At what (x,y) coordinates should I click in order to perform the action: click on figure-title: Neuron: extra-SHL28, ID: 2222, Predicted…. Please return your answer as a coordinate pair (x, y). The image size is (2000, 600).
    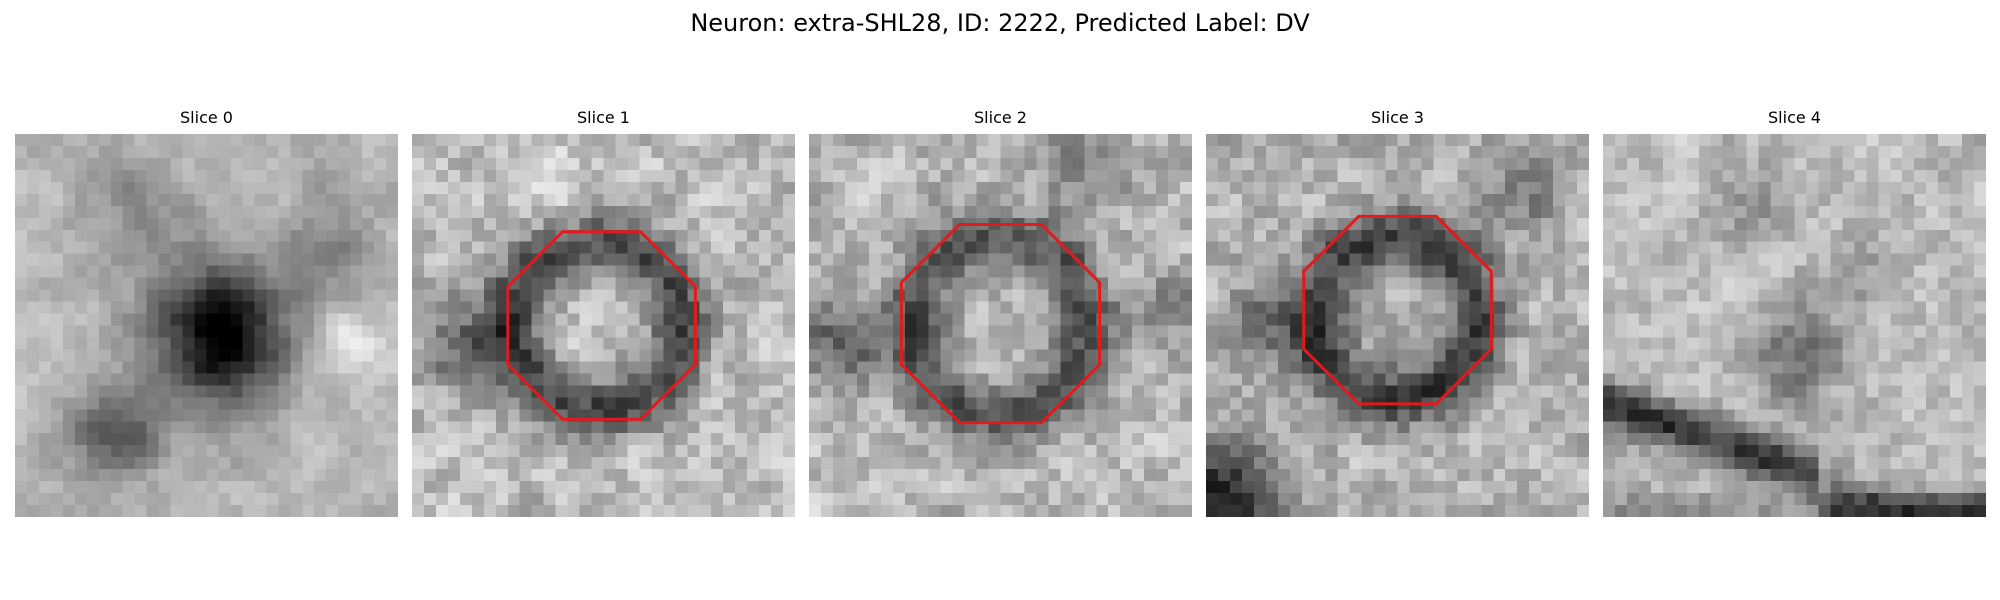
    Looking at the image, I should click on (1000, 23).